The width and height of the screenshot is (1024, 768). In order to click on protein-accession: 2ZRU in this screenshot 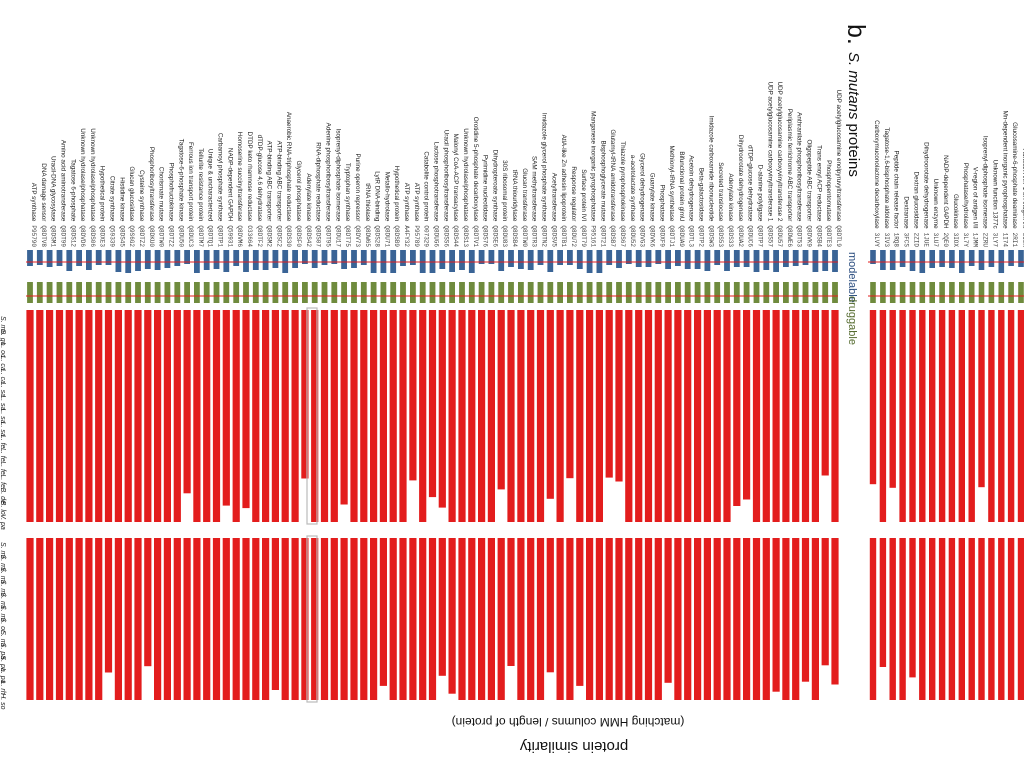, I will do `click(985, 240)`.